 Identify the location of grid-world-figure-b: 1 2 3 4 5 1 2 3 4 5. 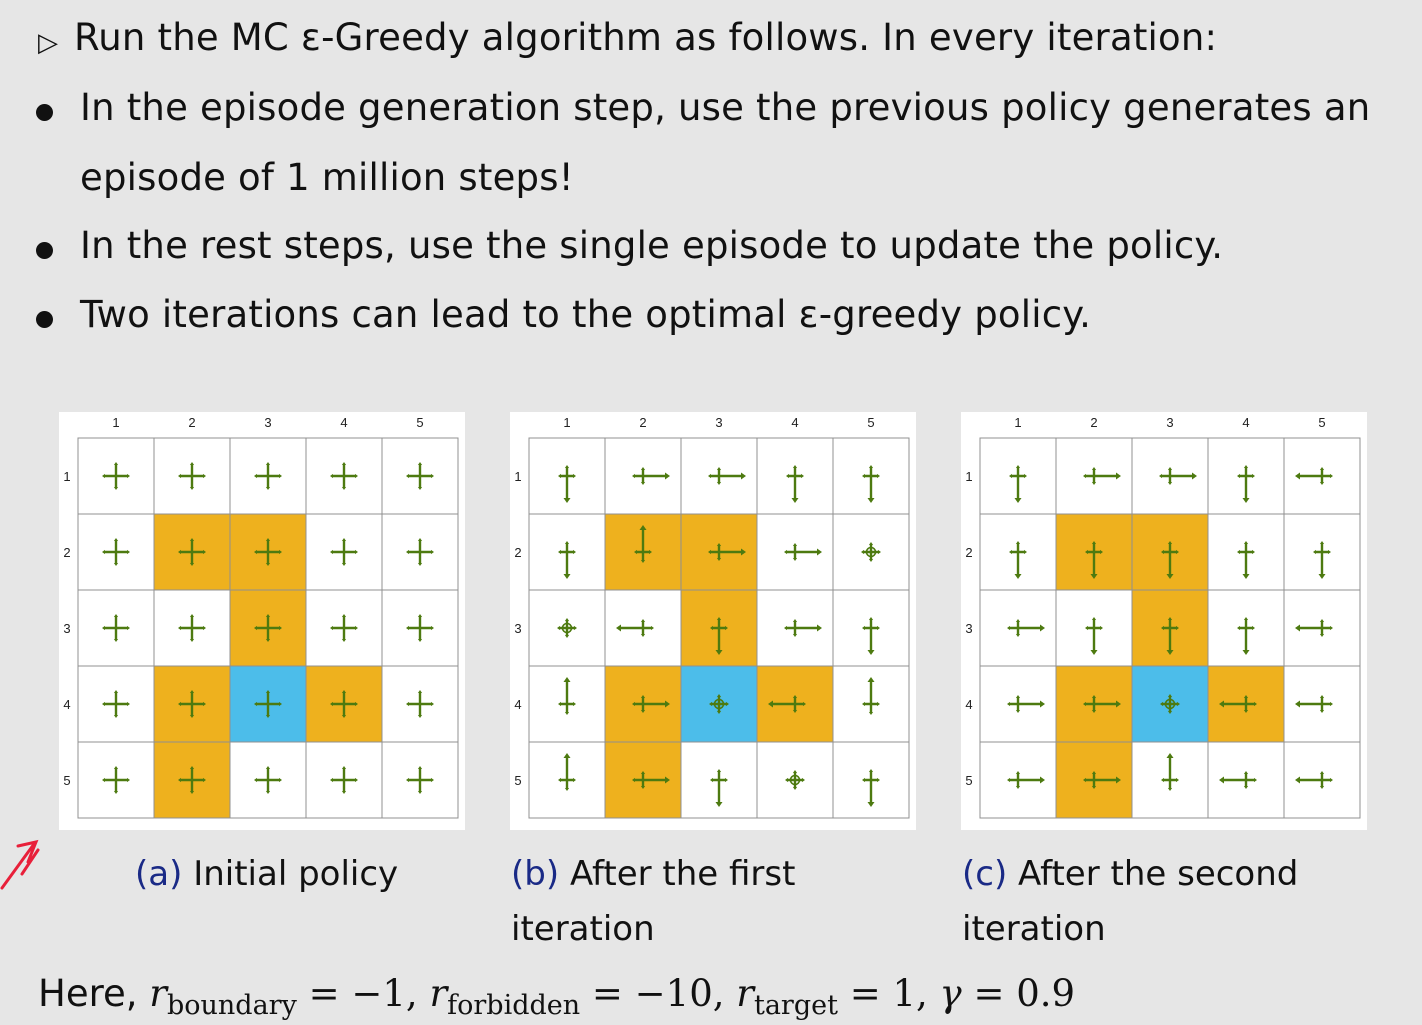
(712, 617).